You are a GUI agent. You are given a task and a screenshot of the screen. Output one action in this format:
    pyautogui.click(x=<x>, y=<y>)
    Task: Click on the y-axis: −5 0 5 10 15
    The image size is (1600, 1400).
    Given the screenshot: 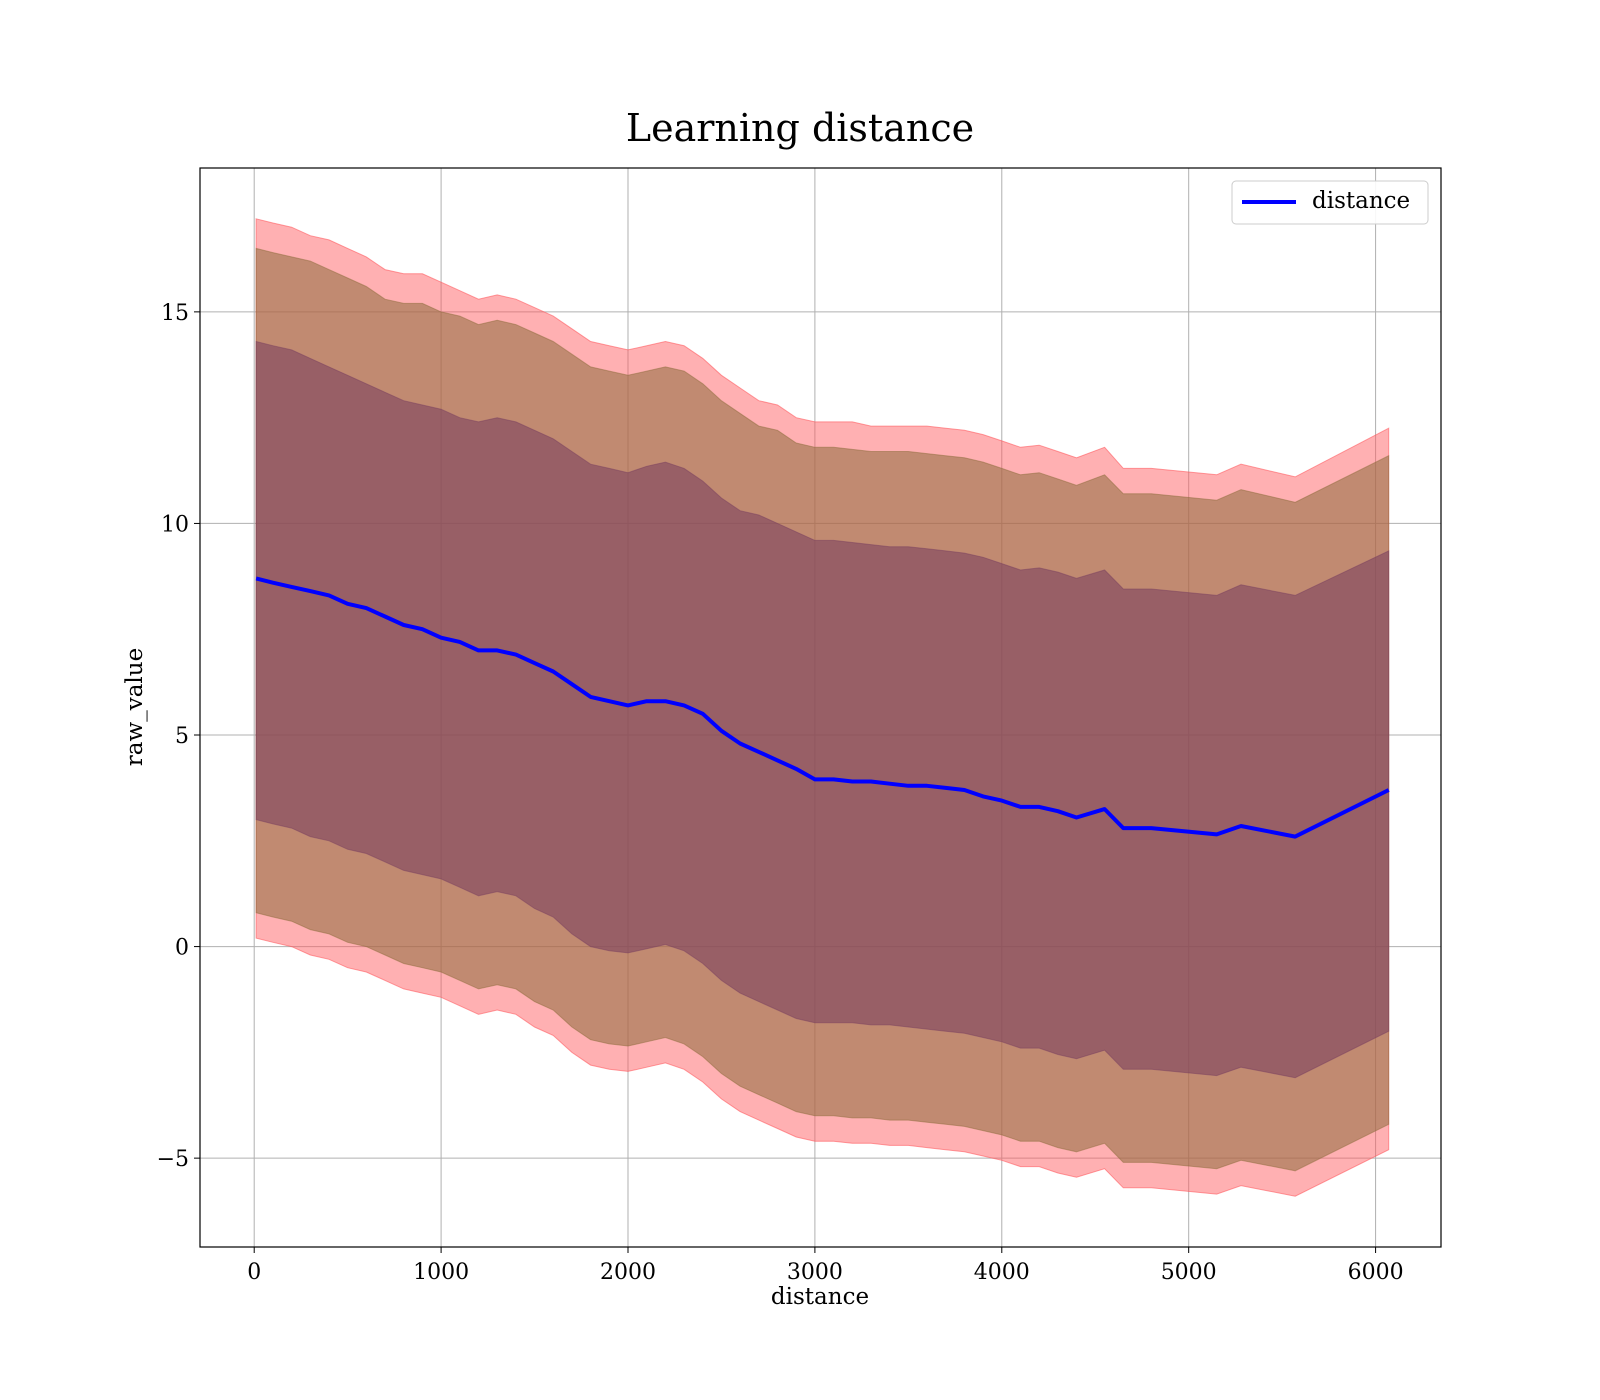 What is the action you would take?
    pyautogui.click(x=178, y=736)
    